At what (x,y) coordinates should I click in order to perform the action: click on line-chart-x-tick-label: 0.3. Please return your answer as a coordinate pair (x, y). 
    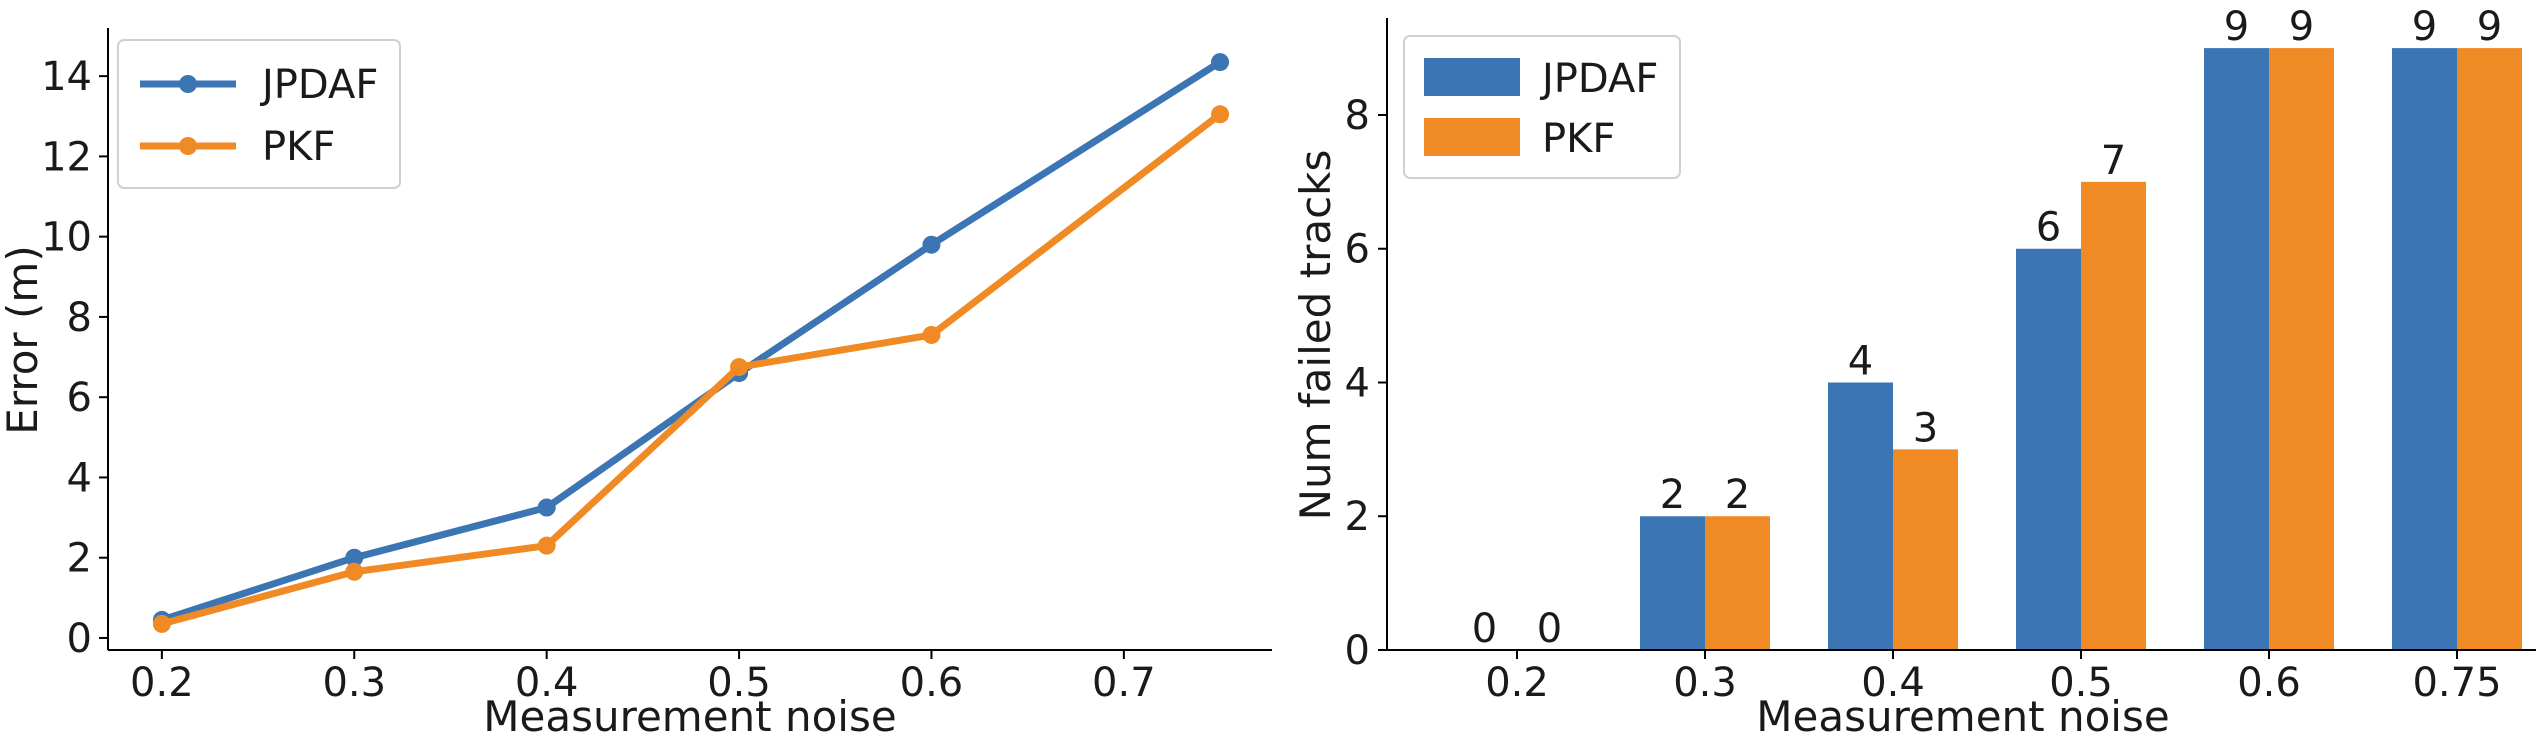
    Looking at the image, I should click on (354, 683).